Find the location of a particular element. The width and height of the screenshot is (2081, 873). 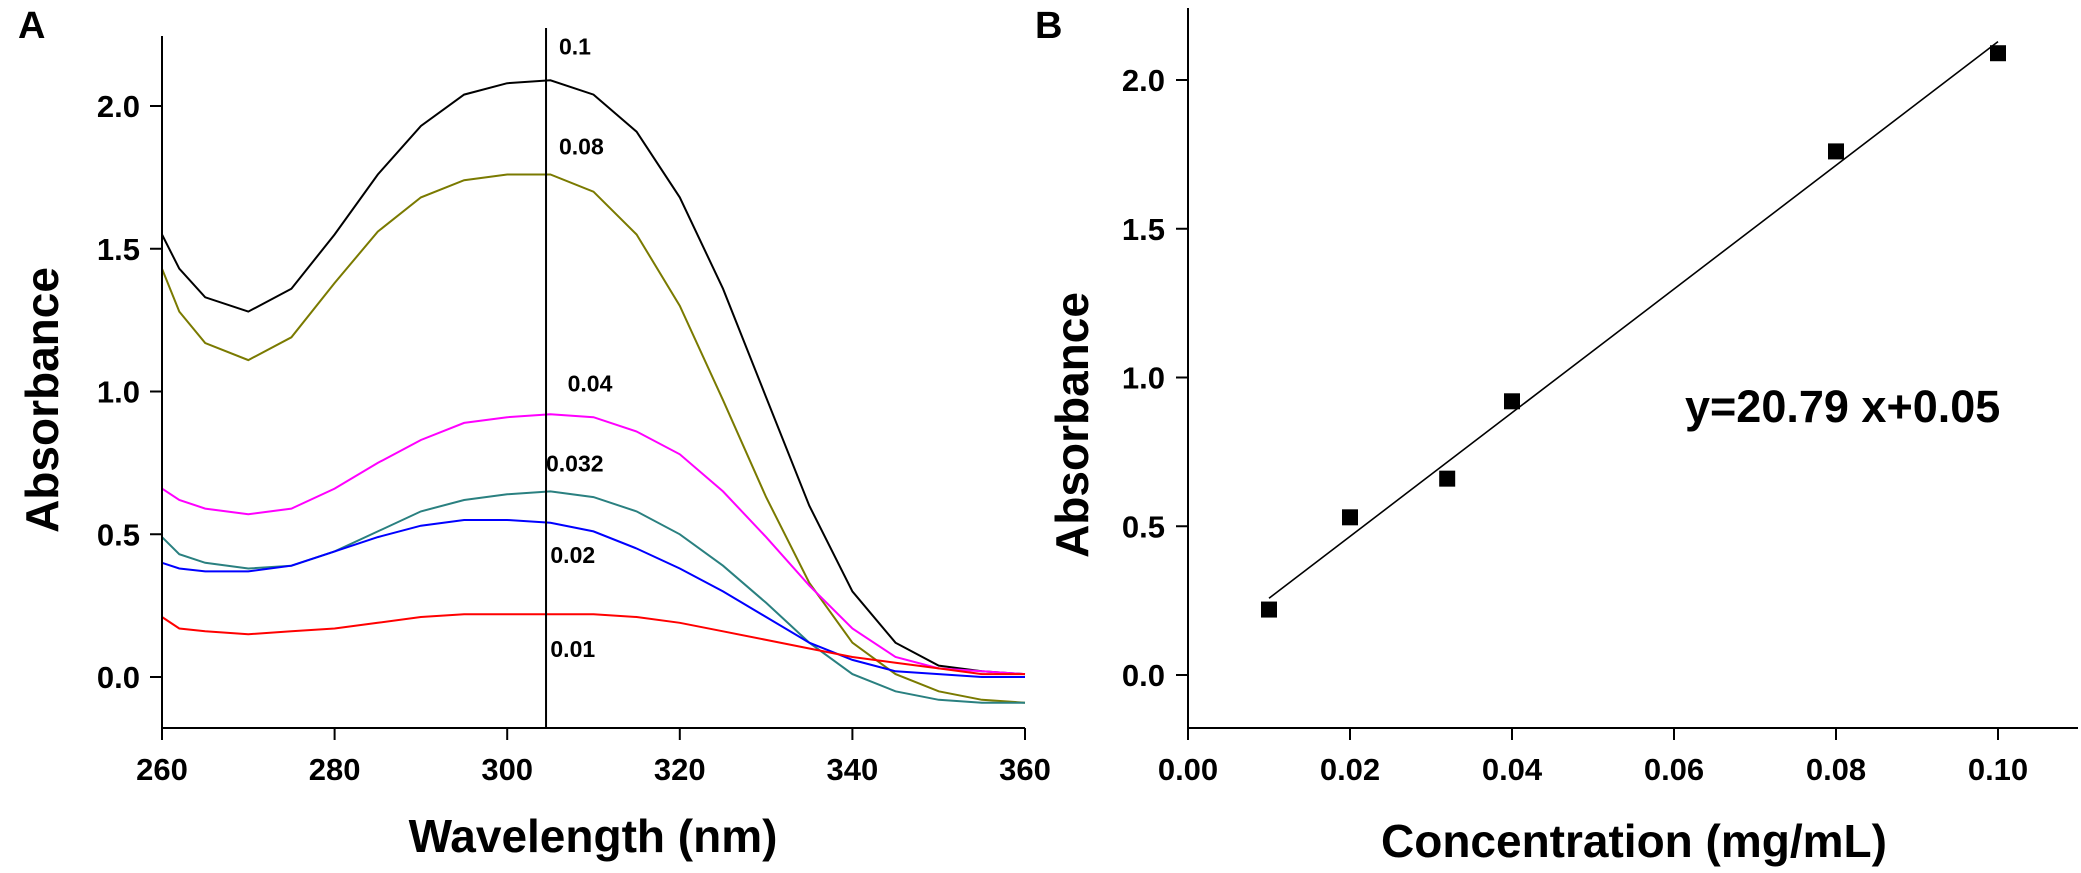

x-tick-label: 0.10 is located at coordinates (1998, 769).